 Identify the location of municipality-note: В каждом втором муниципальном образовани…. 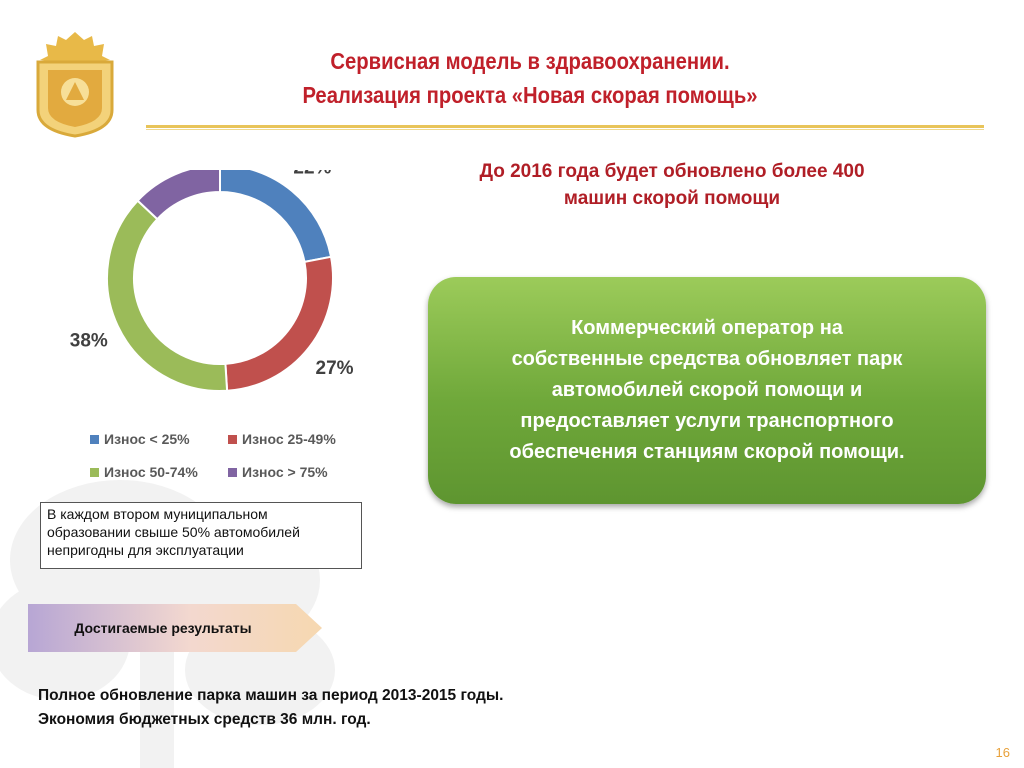
(201, 535).